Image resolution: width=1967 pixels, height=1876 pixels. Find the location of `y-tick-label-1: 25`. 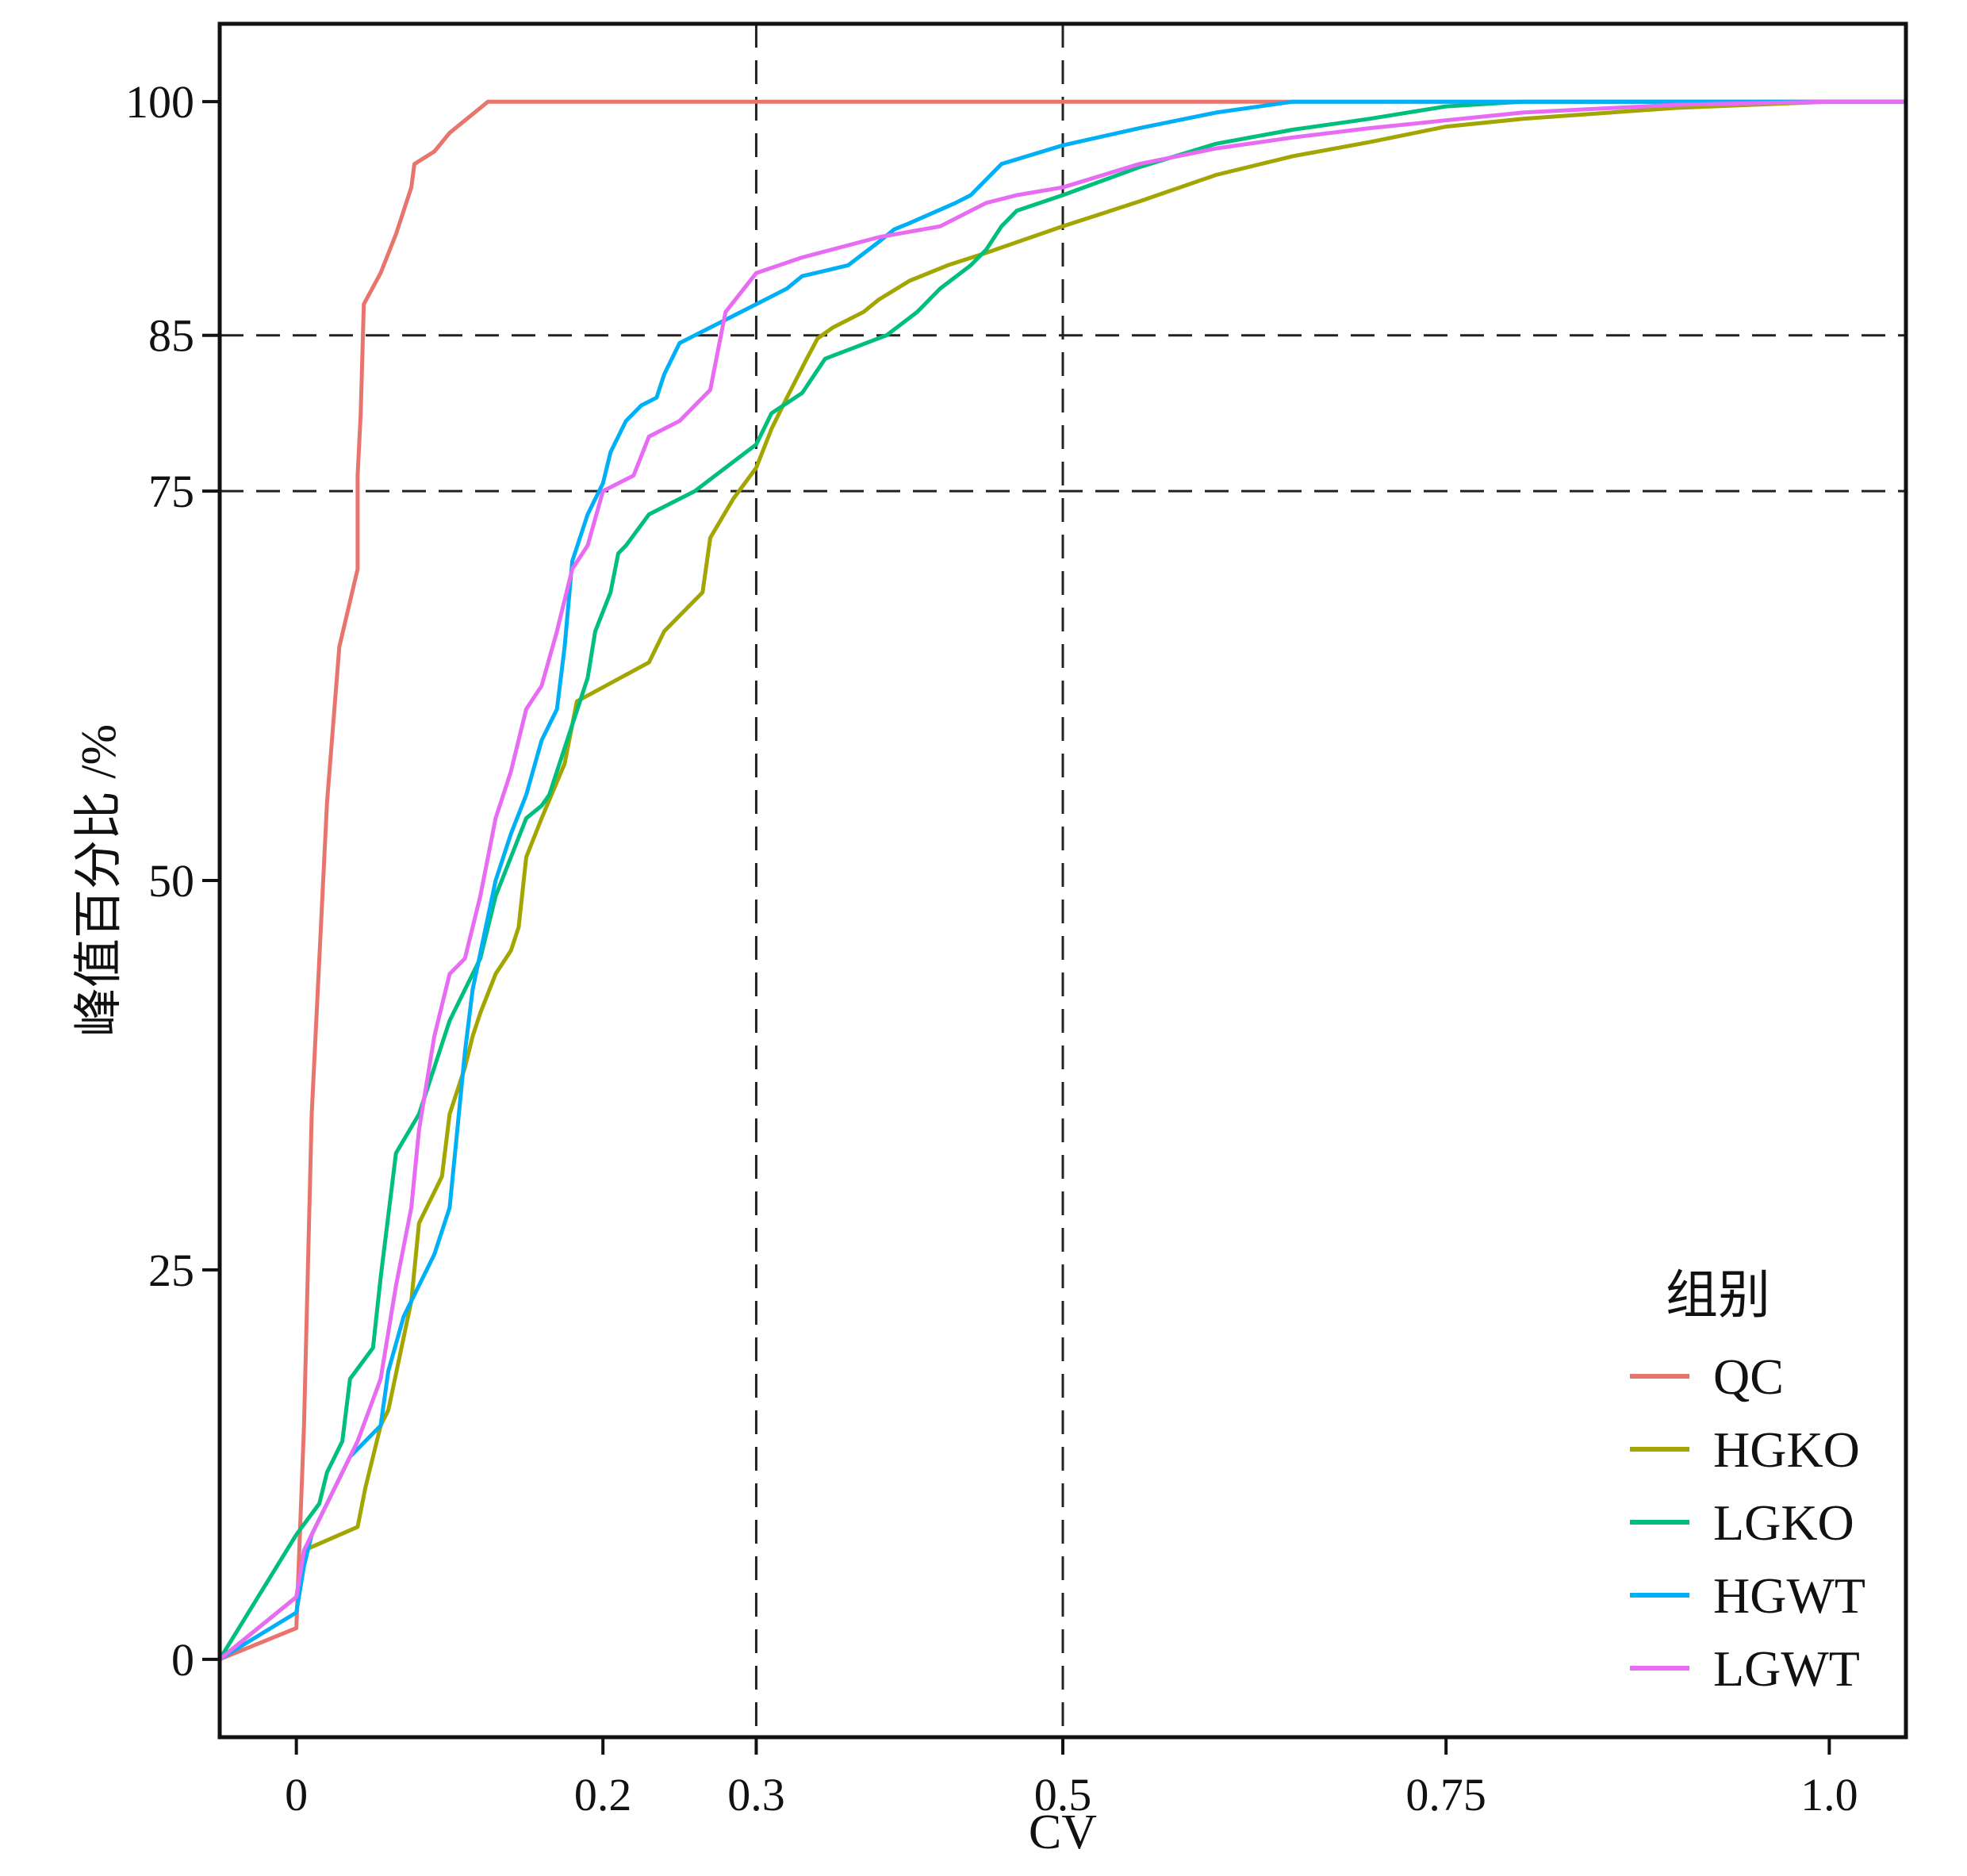

y-tick-label-1: 25 is located at coordinates (171, 1270).